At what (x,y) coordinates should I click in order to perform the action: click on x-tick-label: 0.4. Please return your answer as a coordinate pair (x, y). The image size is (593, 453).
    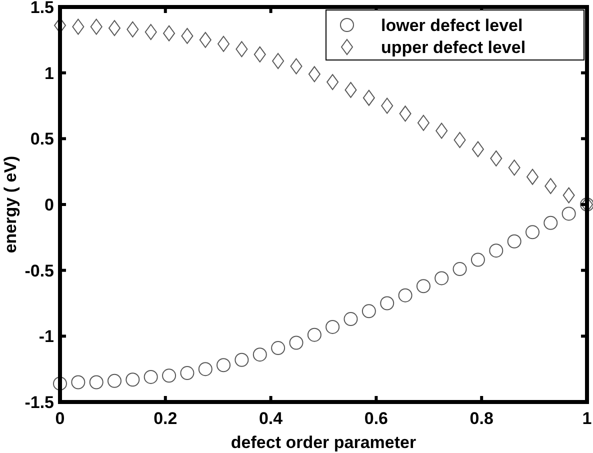
    Looking at the image, I should click on (271, 418).